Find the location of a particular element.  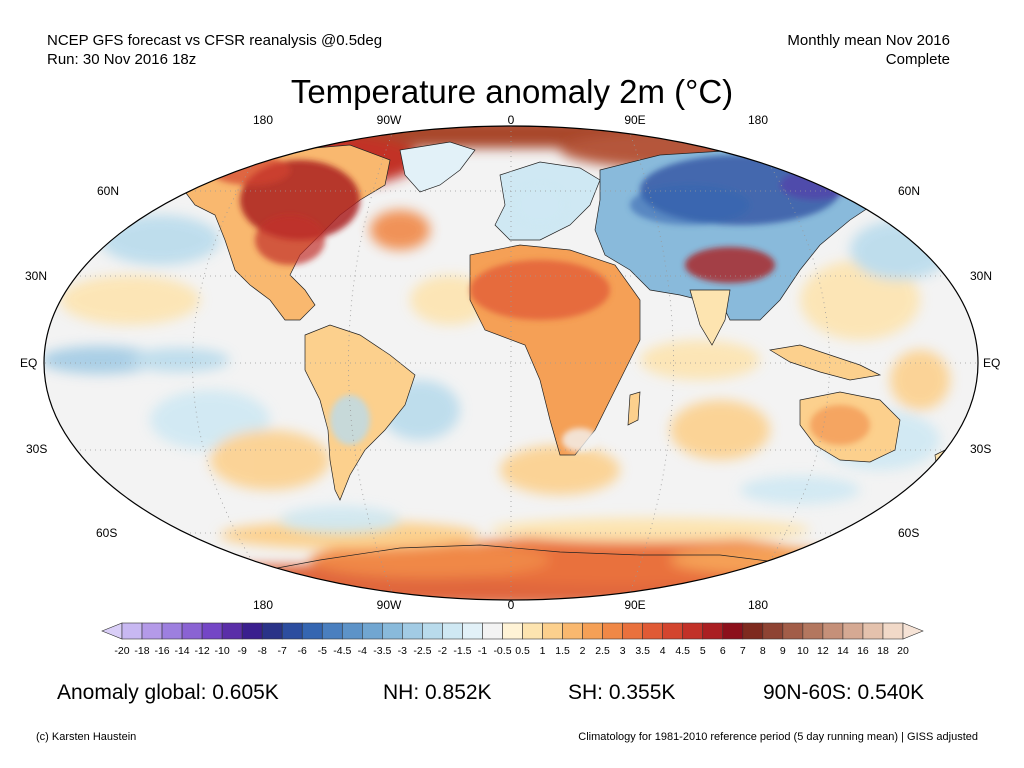

lat-label-right-30s: 30S is located at coordinates (981, 449).